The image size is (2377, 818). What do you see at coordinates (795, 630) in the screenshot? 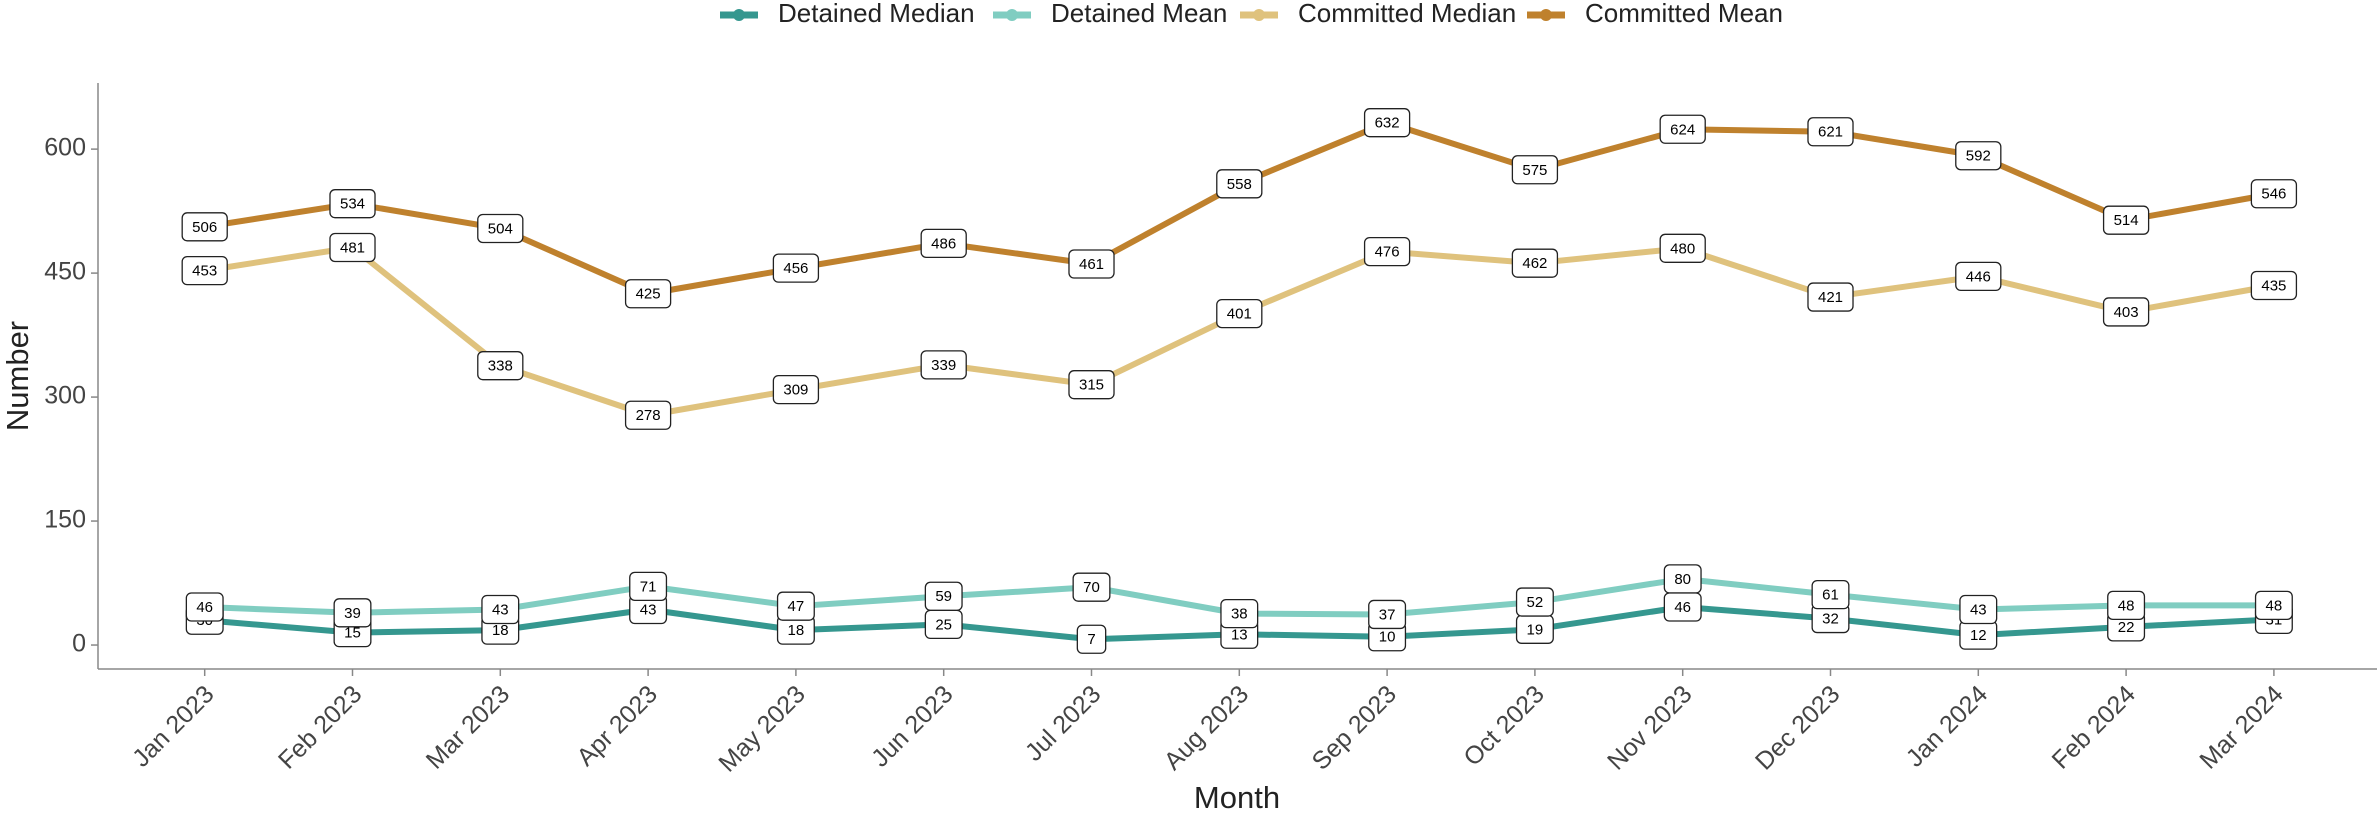
I see `data-label-group: 18` at bounding box center [795, 630].